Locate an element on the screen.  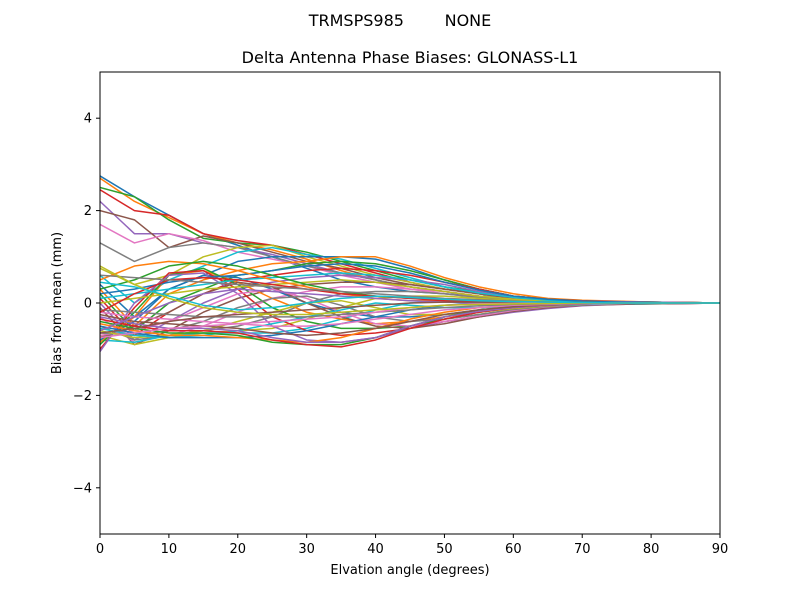
x-tick-label: 30 is located at coordinates (306, 549).